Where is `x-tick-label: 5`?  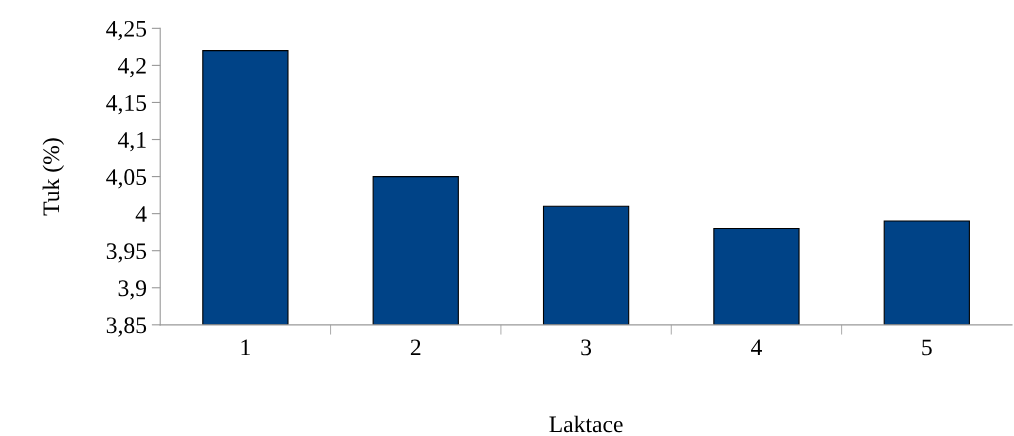
x-tick-label: 5 is located at coordinates (927, 347).